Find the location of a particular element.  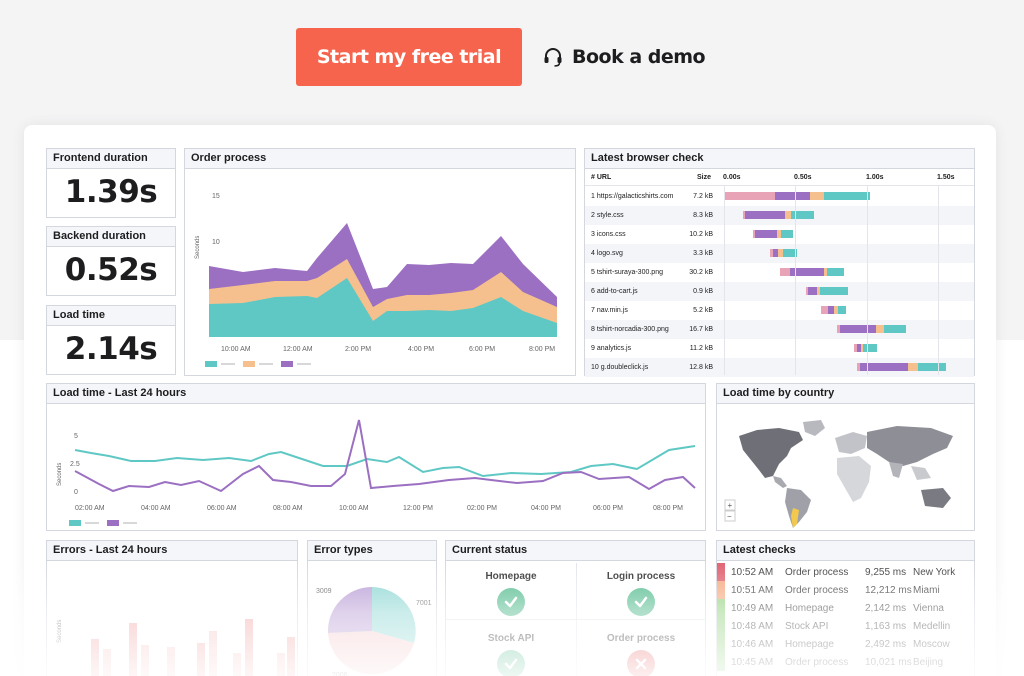

error-types-panel: Error types 3009 7001 2006 is located at coordinates (372, 608).